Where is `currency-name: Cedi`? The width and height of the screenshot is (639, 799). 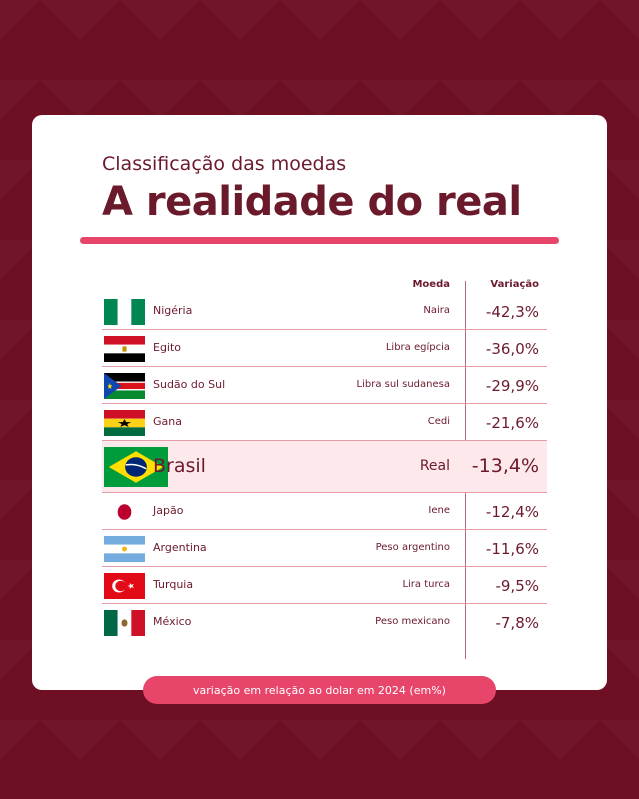
currency-name: Cedi is located at coordinates (438, 421).